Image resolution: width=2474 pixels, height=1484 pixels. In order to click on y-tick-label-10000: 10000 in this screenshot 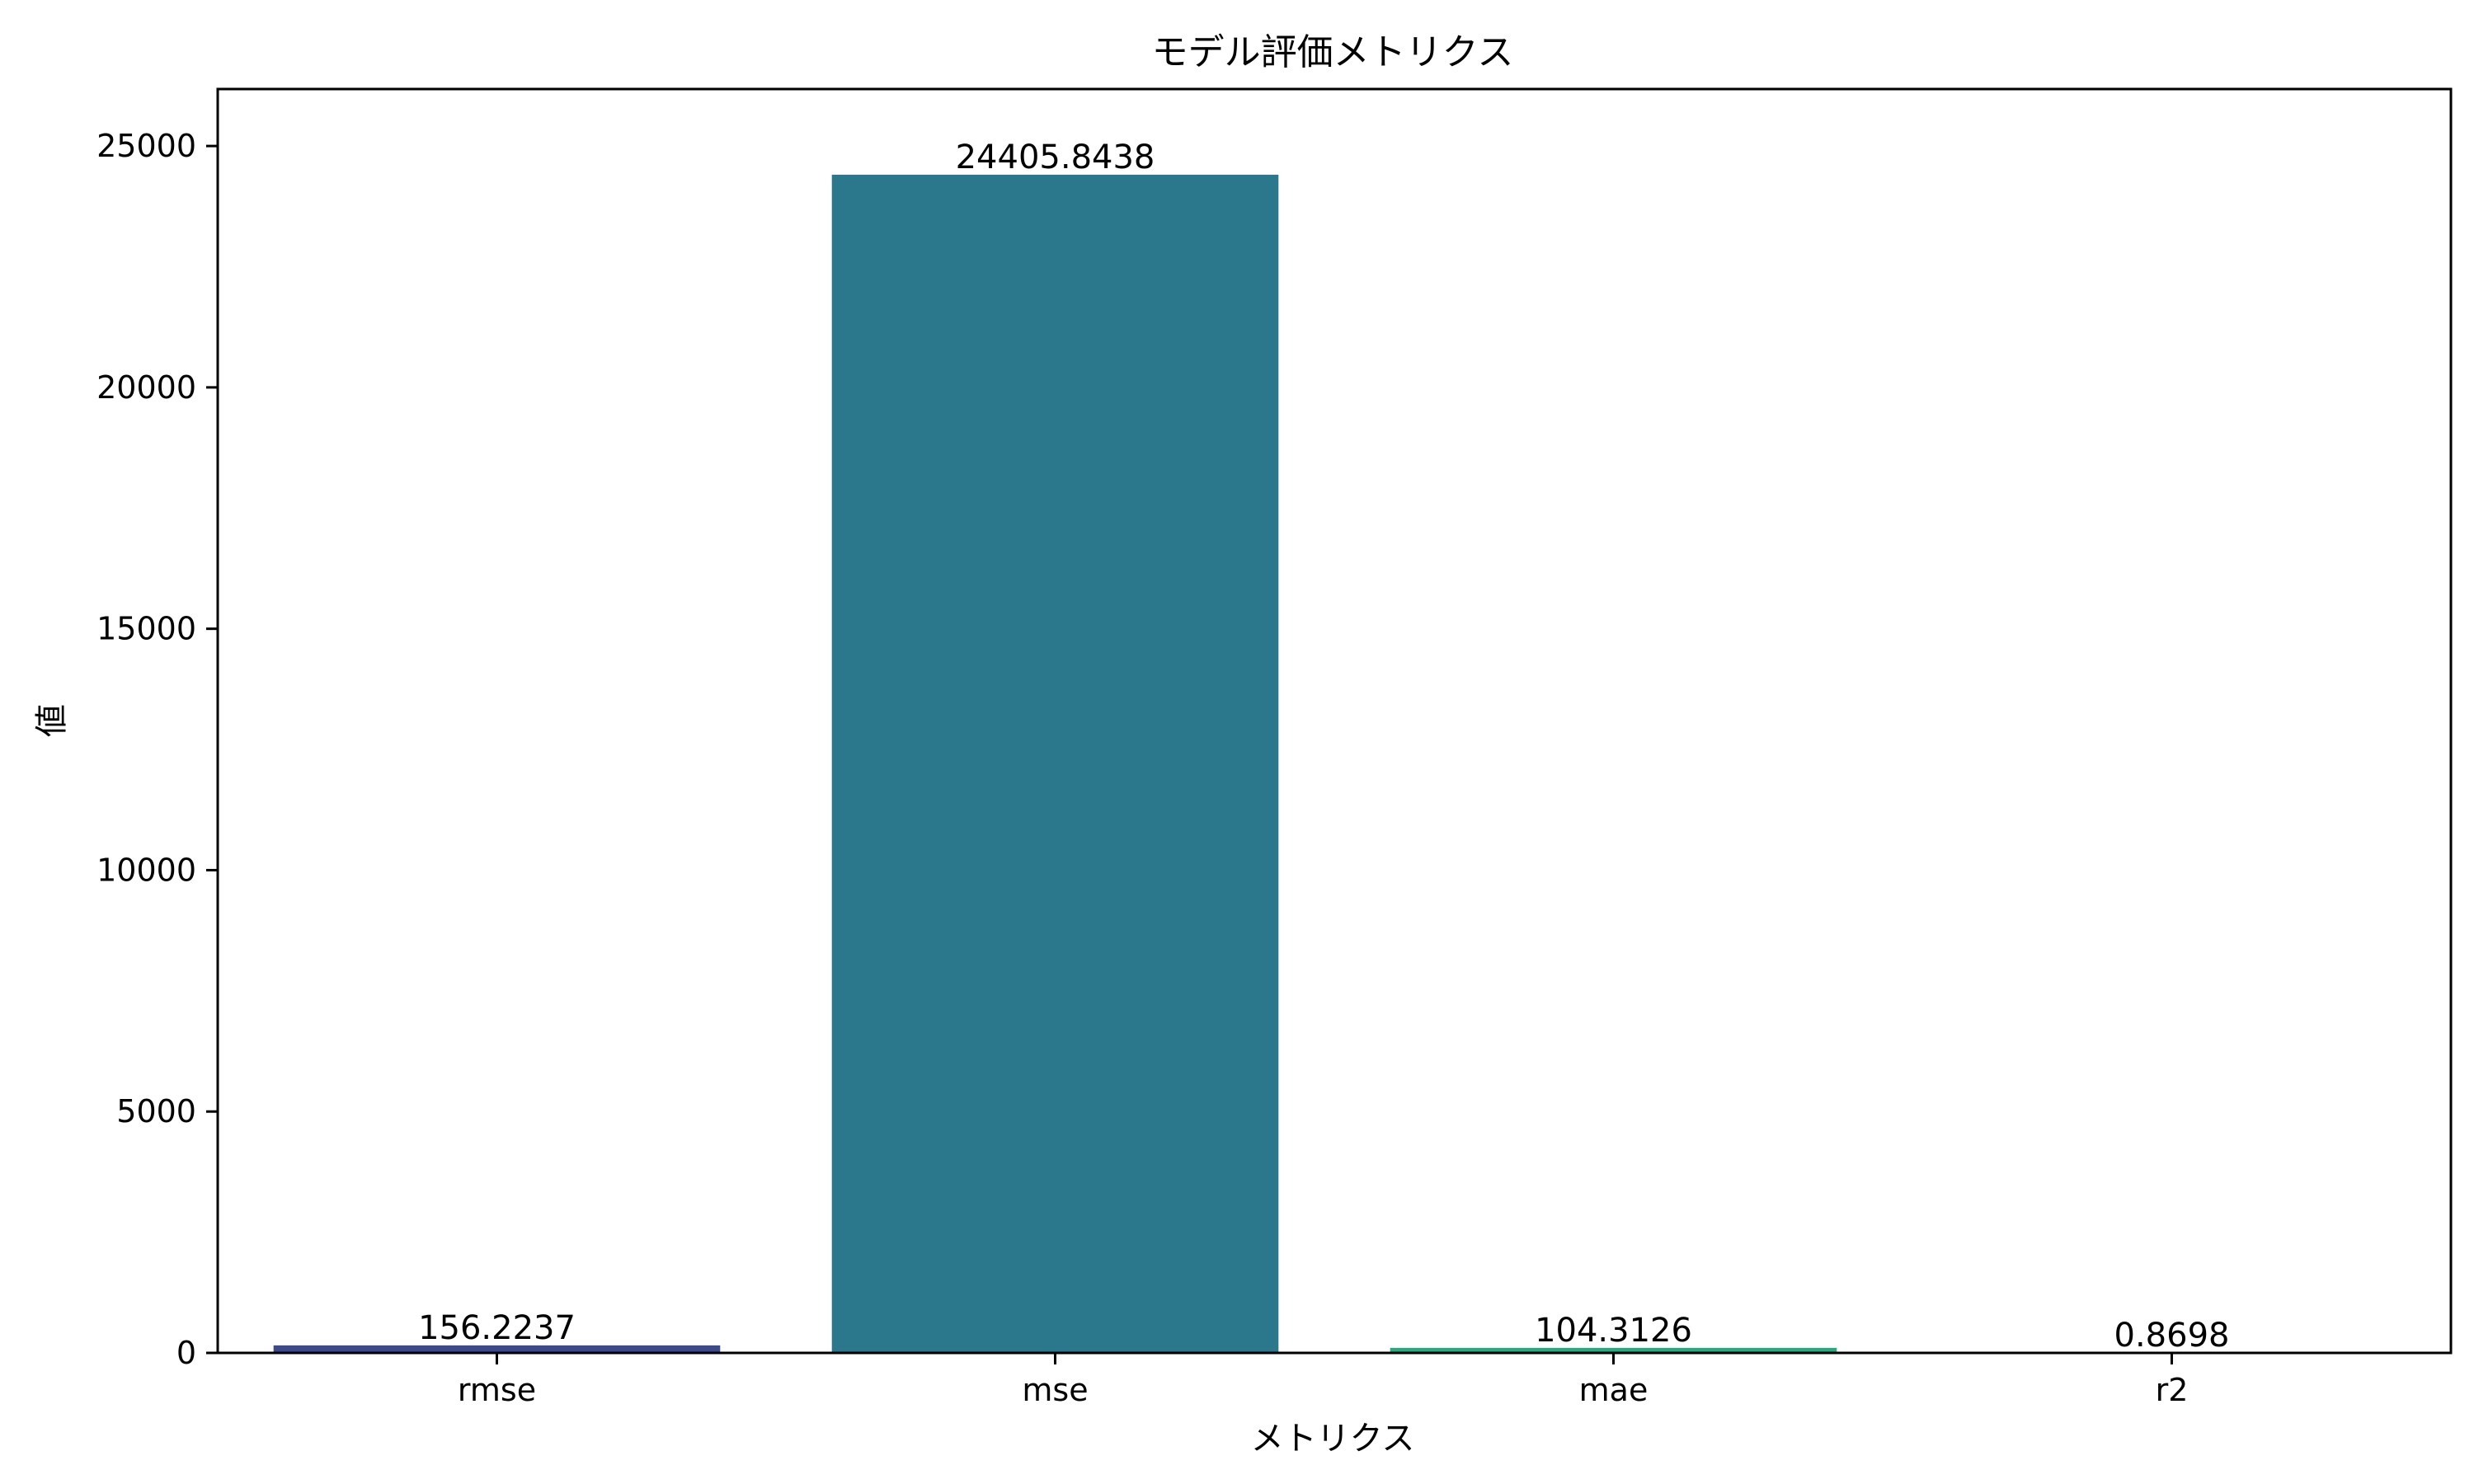, I will do `click(146, 870)`.